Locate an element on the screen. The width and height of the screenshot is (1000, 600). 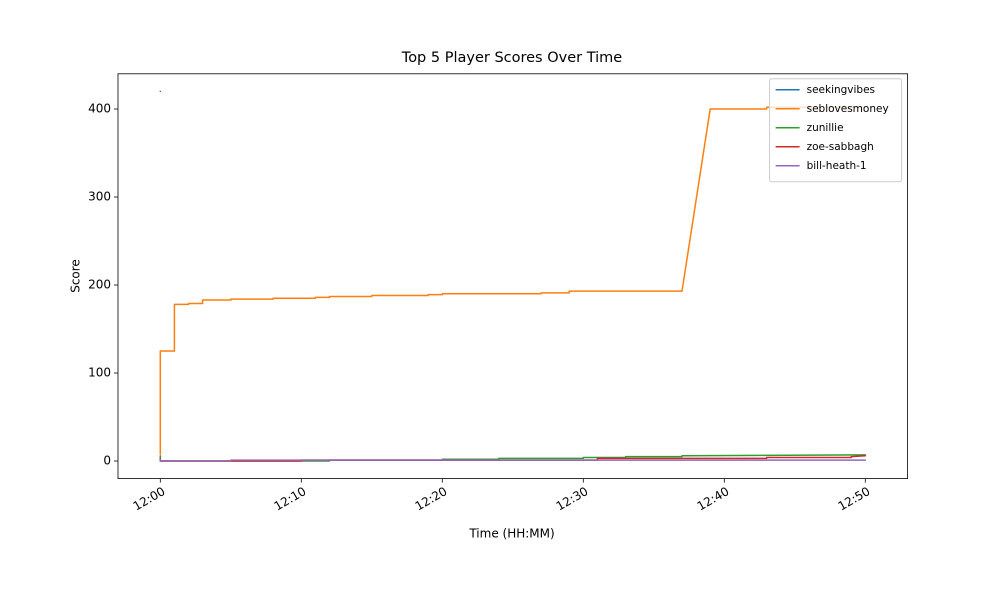
y-tick-label: 300 is located at coordinates (99, 197).